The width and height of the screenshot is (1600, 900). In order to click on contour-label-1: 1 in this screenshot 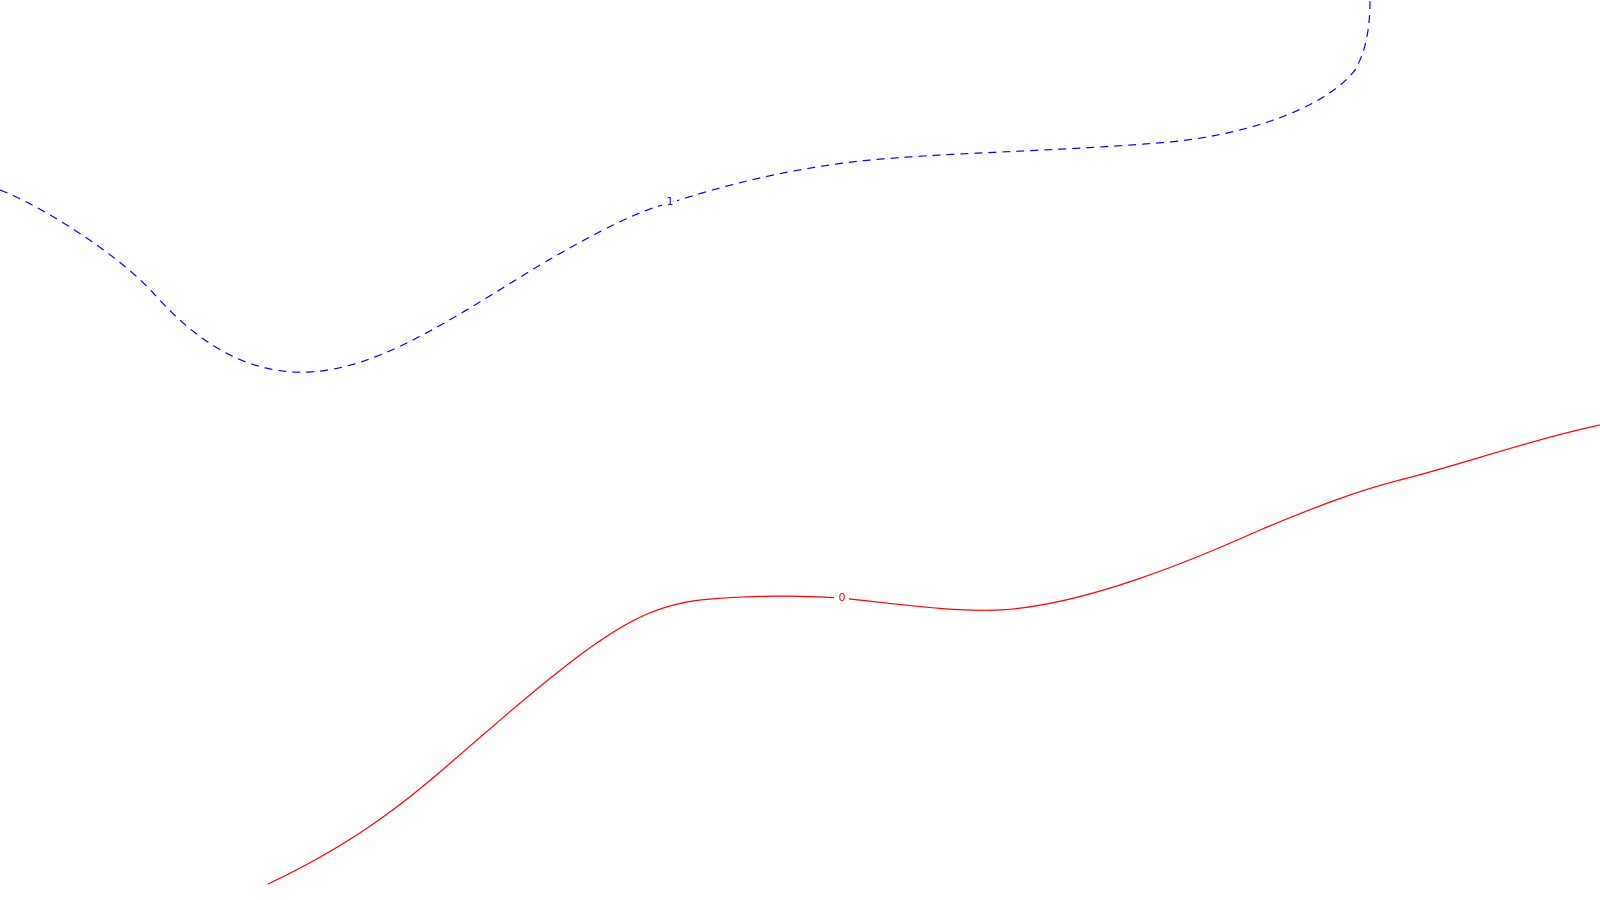, I will do `click(670, 201)`.